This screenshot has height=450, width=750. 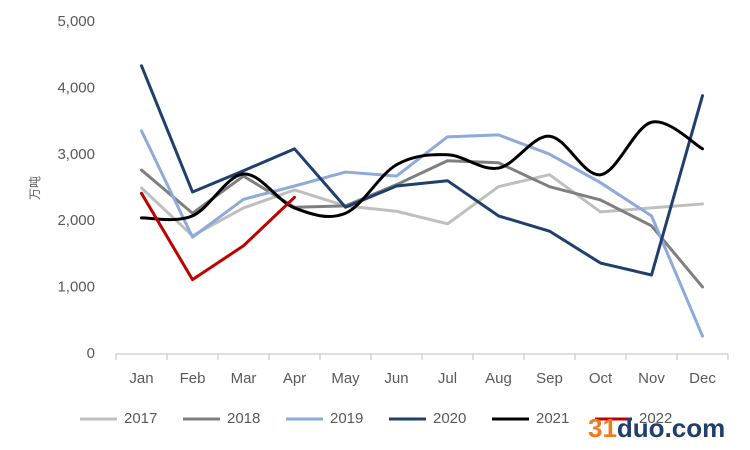 What do you see at coordinates (633, 418) in the screenshot?
I see `legend-item: 2022` at bounding box center [633, 418].